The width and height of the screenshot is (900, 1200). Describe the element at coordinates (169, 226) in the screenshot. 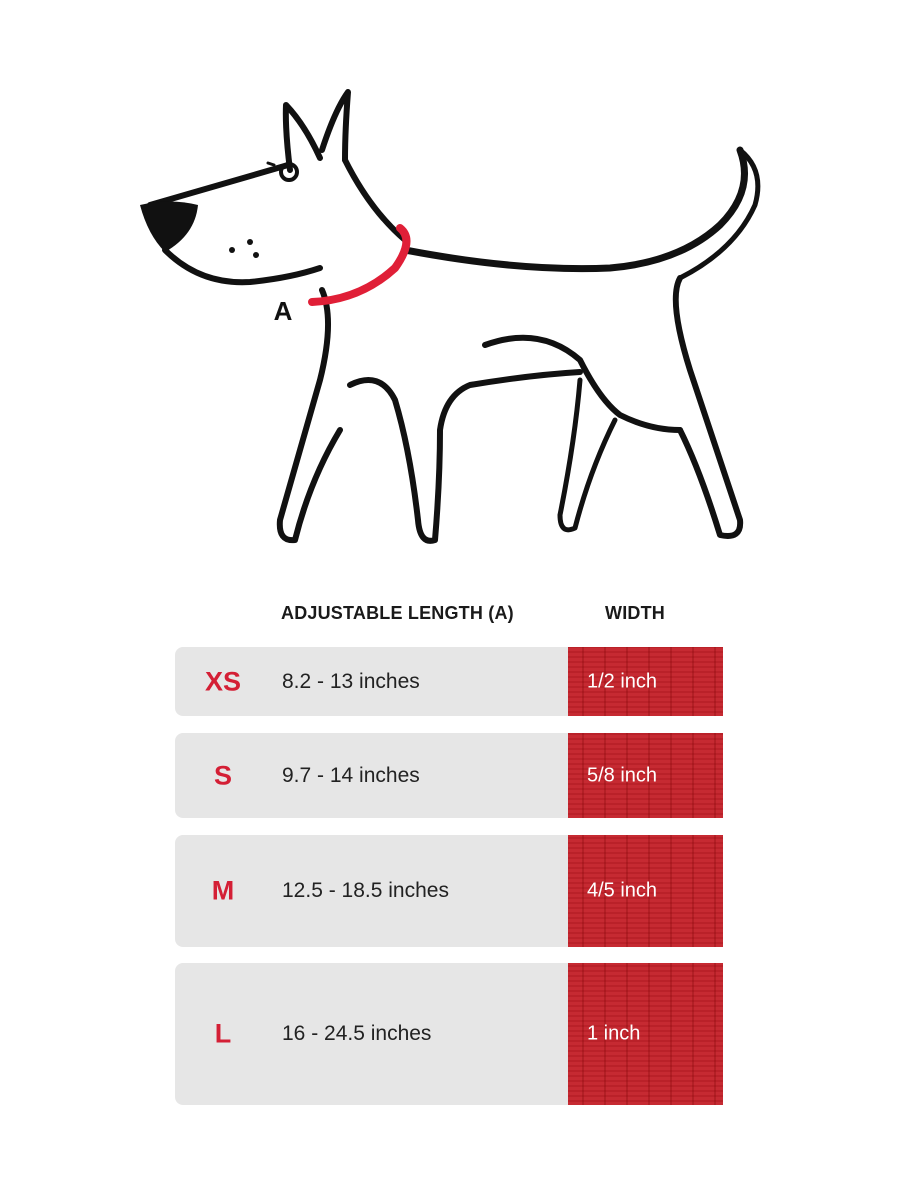

I see `nose-icon` at that location.